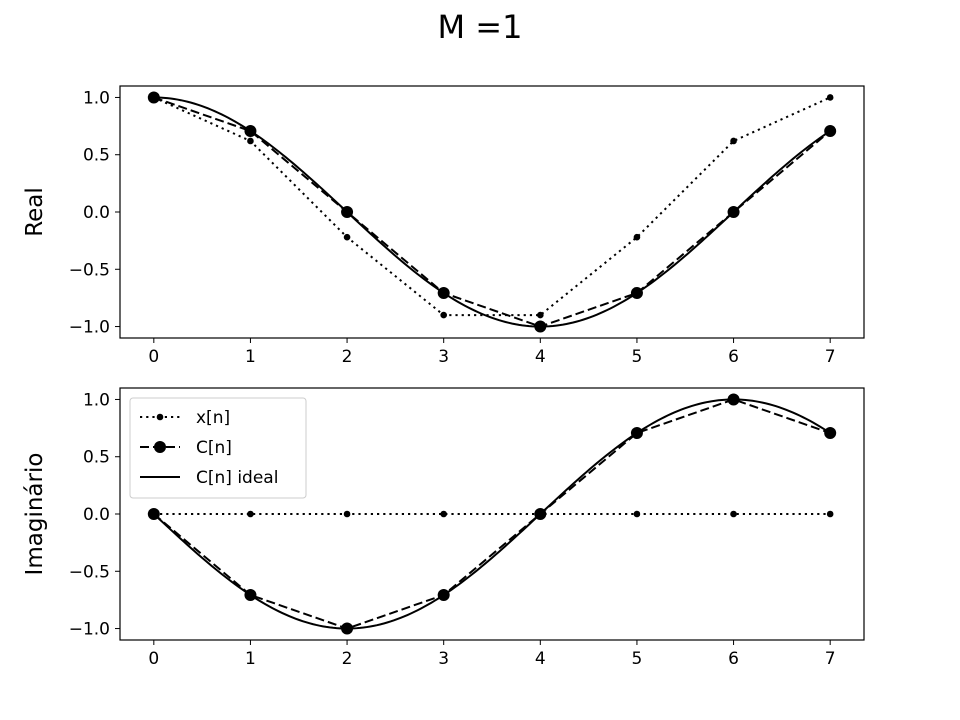 Image resolution: width=960 pixels, height=720 pixels. I want to click on figure-title: M =1, so click(480, 27).